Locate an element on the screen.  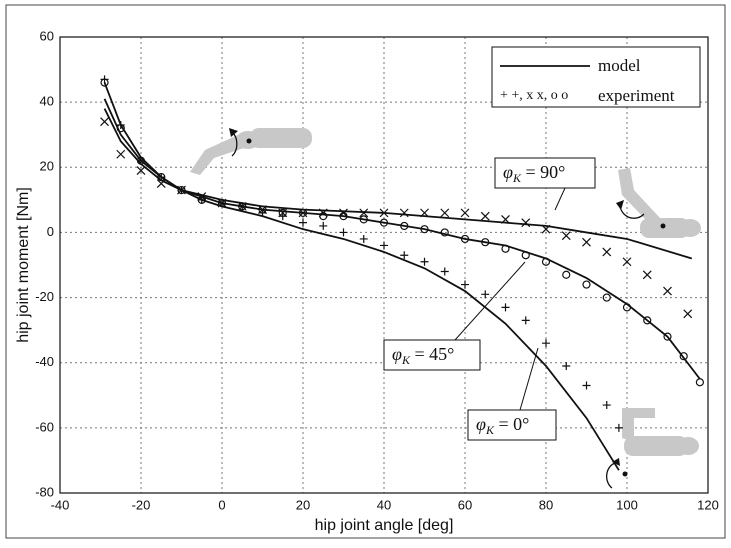
annotation-part: = 45° is located at coordinates (432, 354).